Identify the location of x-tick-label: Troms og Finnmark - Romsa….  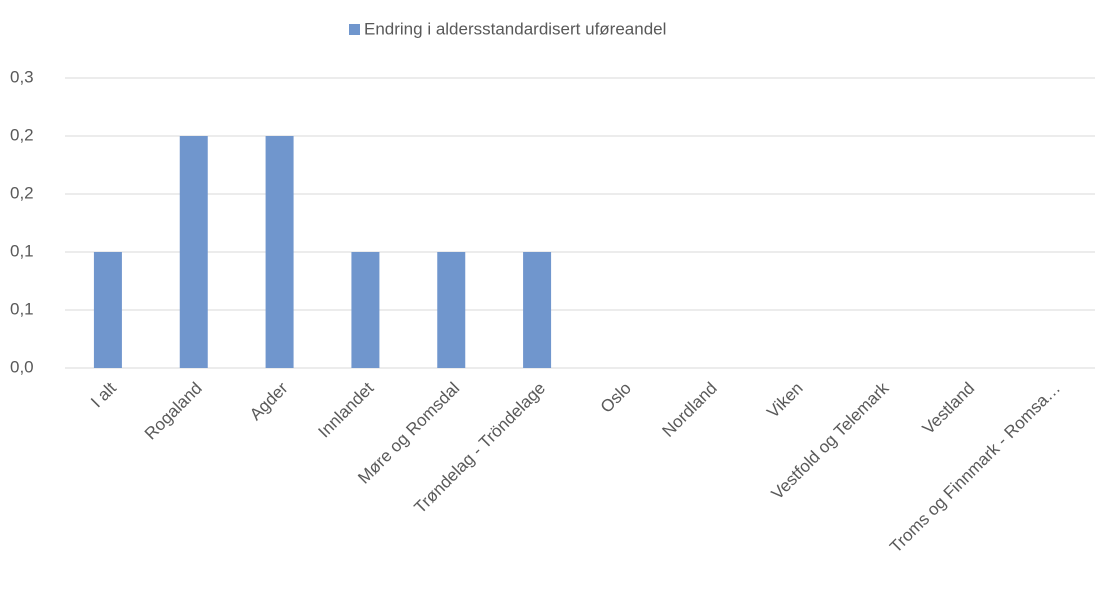
(975, 468).